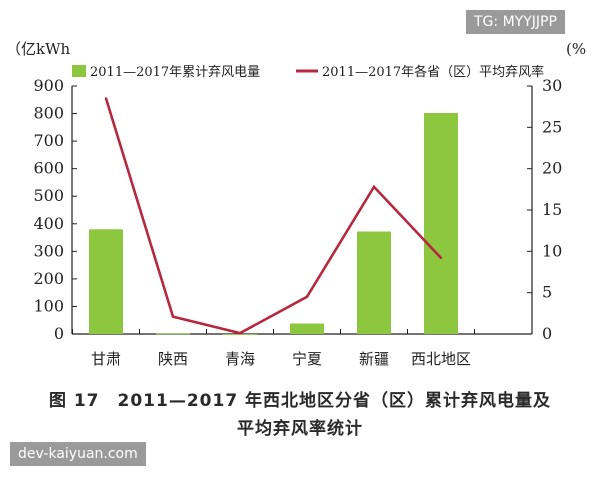 The image size is (600, 480). What do you see at coordinates (515, 22) in the screenshot?
I see `watermark-top: TG: MYYJJPP` at bounding box center [515, 22].